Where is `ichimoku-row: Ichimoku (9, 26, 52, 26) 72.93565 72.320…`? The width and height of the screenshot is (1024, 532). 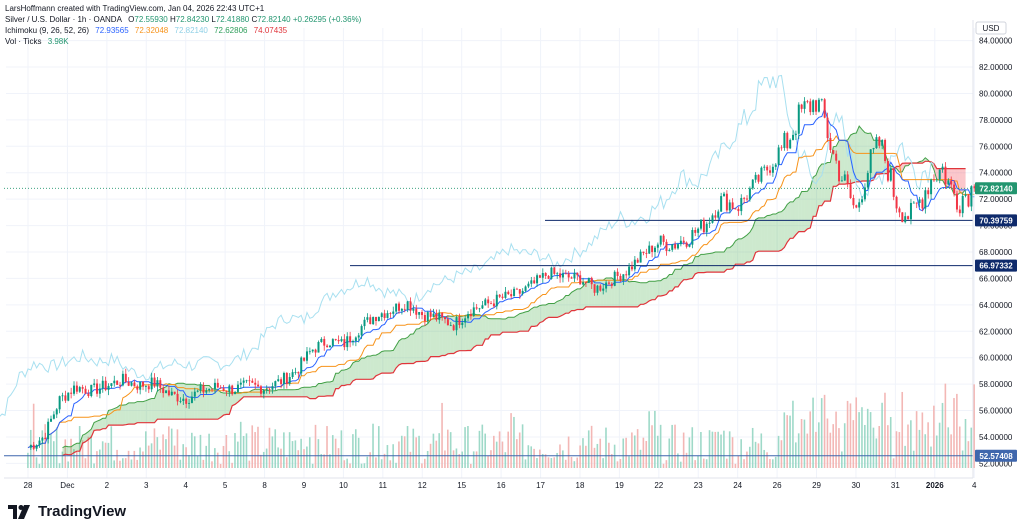
ichimoku-row: Ichimoku (9, 26, 52, 26) 72.93565 72.320… is located at coordinates (183, 30).